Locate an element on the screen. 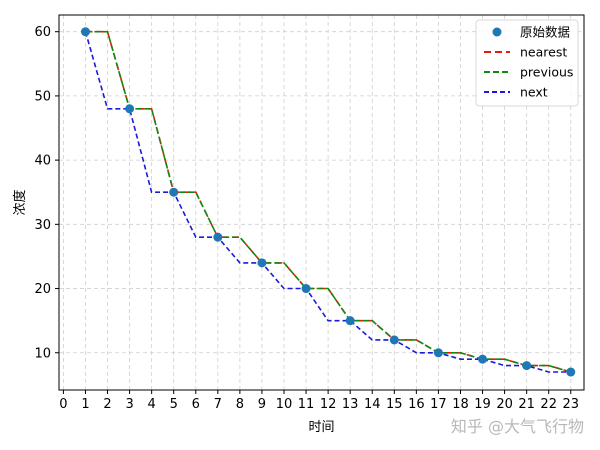 This screenshot has height=450, width=600. y-axis-label: 浓度 is located at coordinates (20, 202).